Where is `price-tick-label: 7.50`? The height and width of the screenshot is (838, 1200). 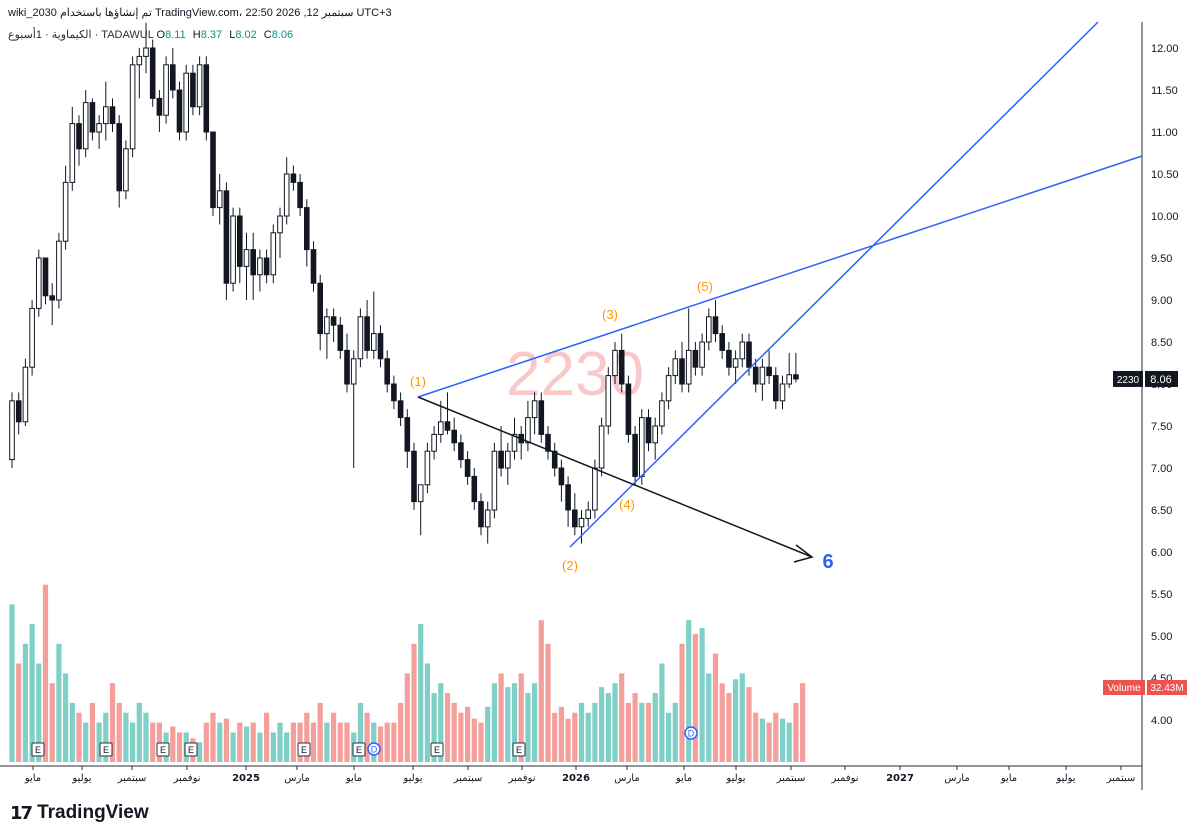 price-tick-label: 7.50 is located at coordinates (1161, 427).